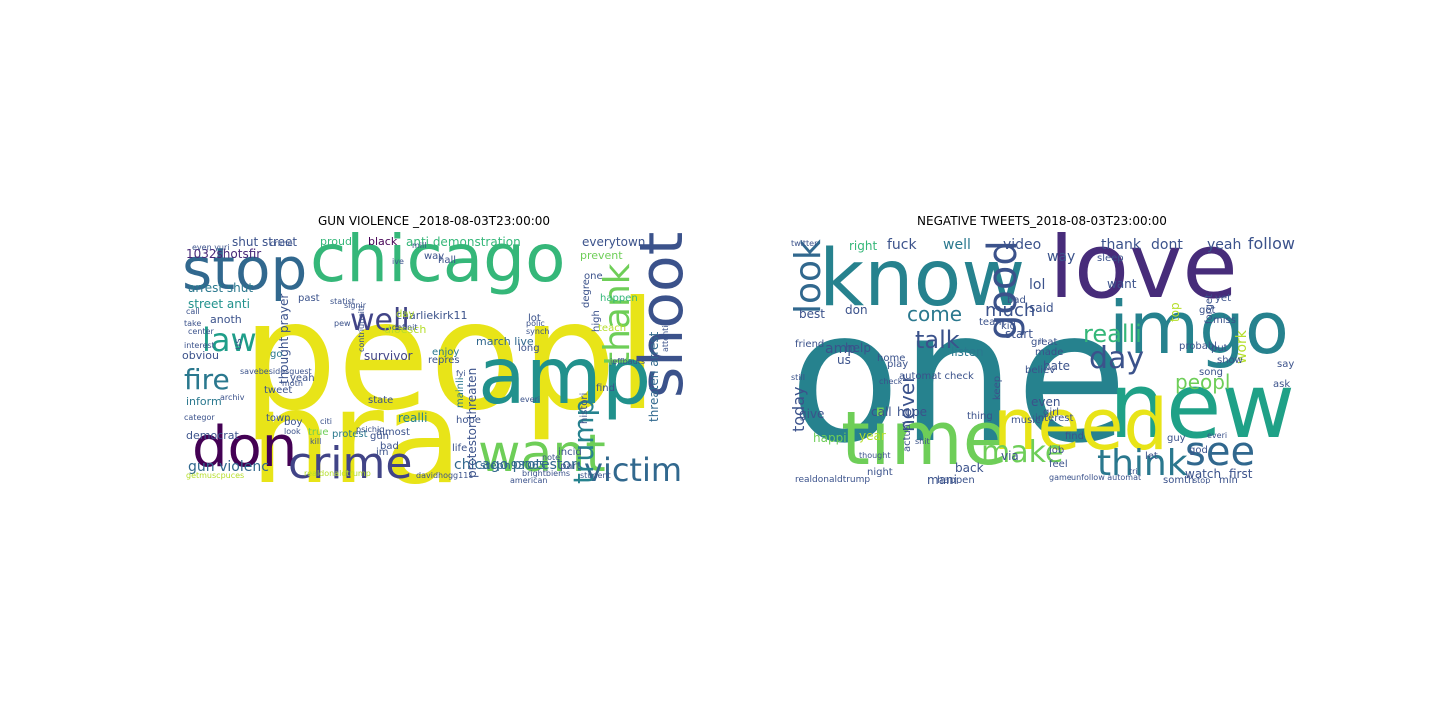 The height and width of the screenshot is (720, 1440). I want to click on word-cloud-word: feel, so click(1058, 464).